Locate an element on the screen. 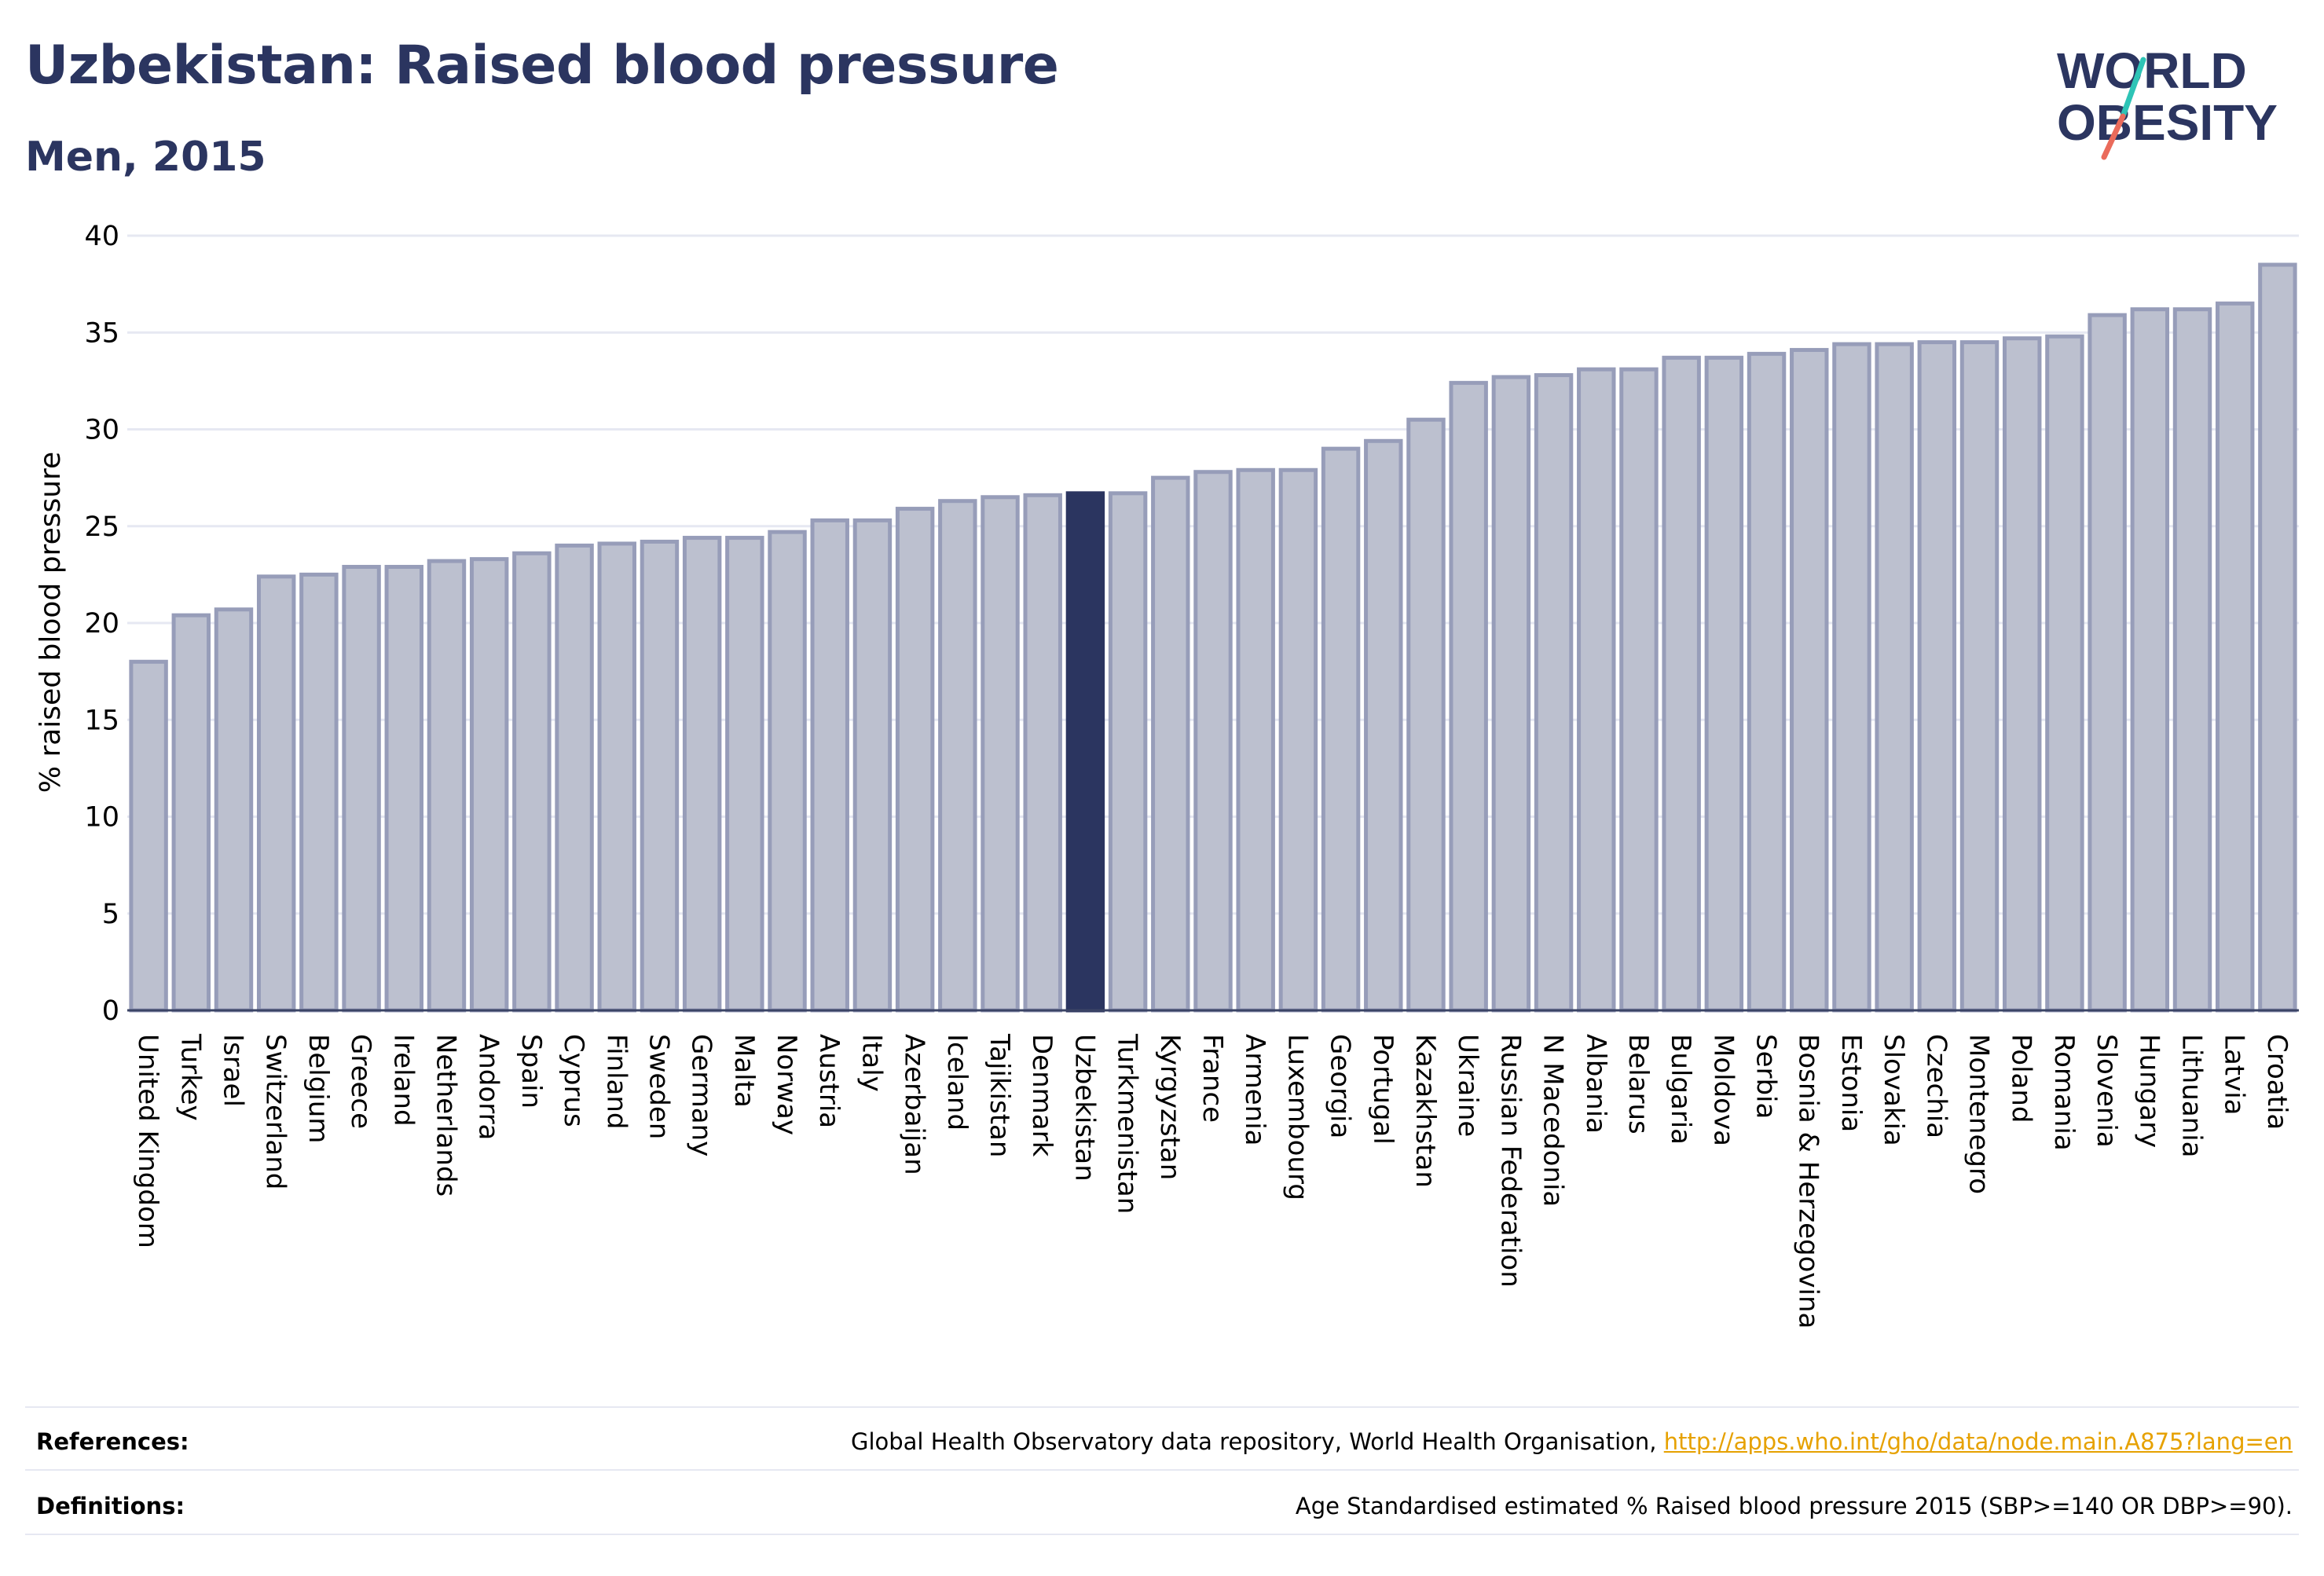 The width and height of the screenshot is (2324, 1576). logo-slash-top is located at coordinates (2133, 88).